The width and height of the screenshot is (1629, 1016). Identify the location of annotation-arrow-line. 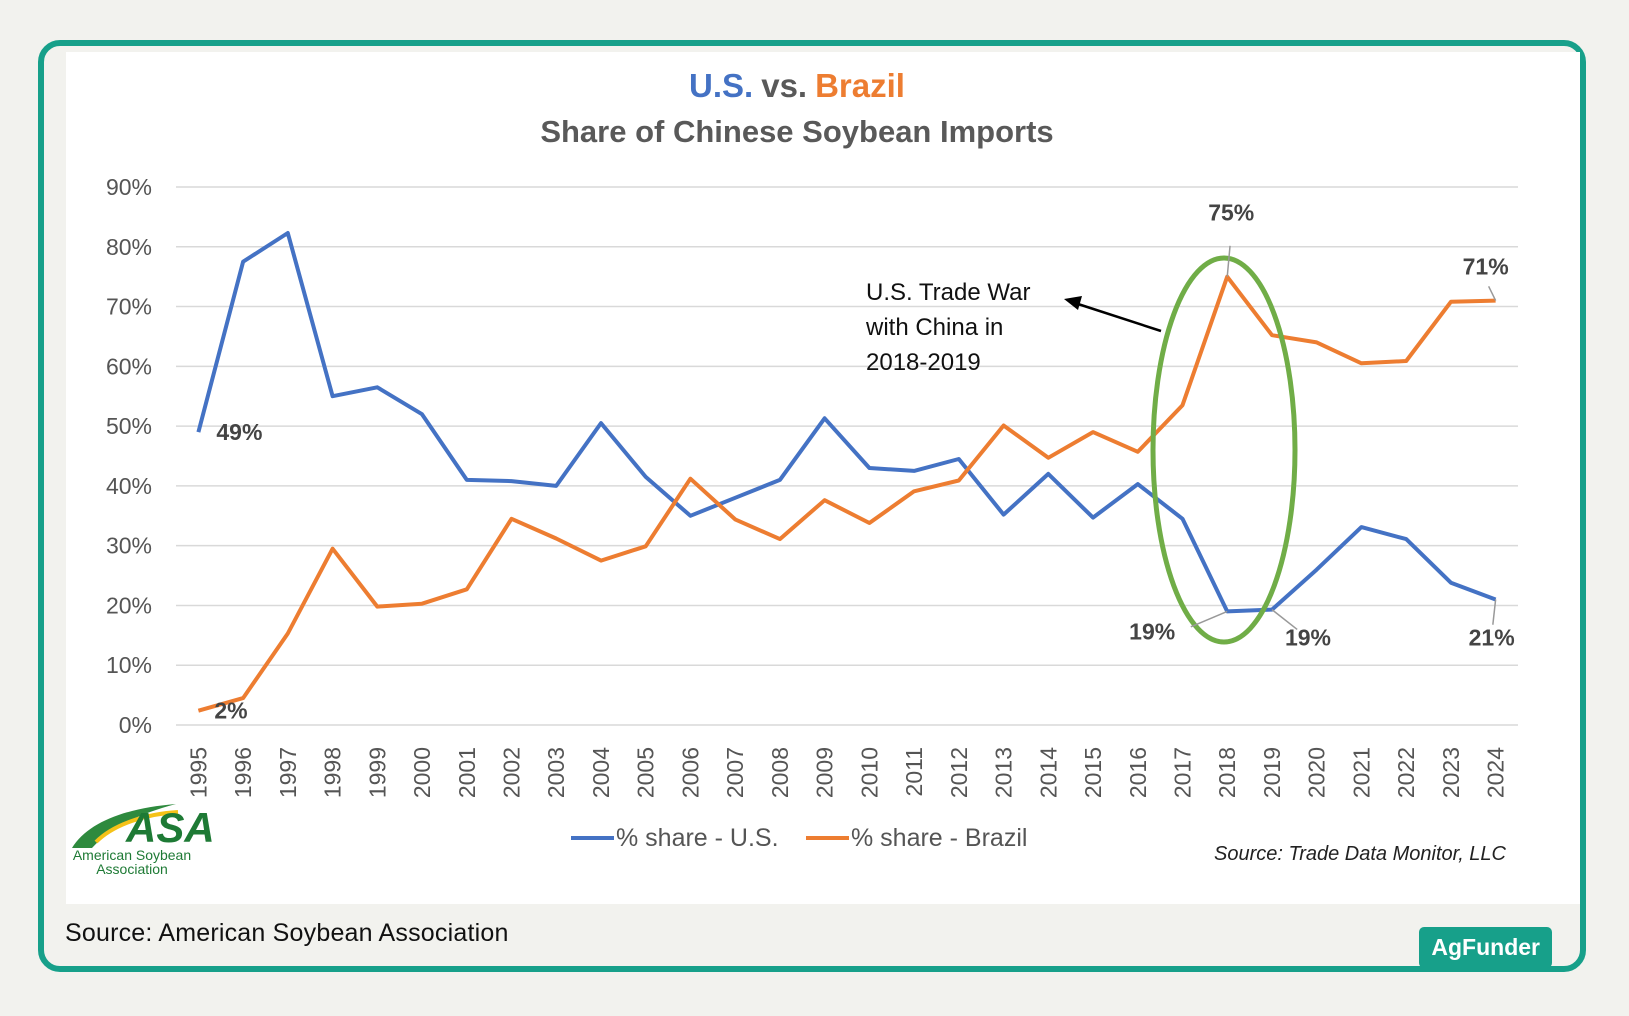
(1119, 317).